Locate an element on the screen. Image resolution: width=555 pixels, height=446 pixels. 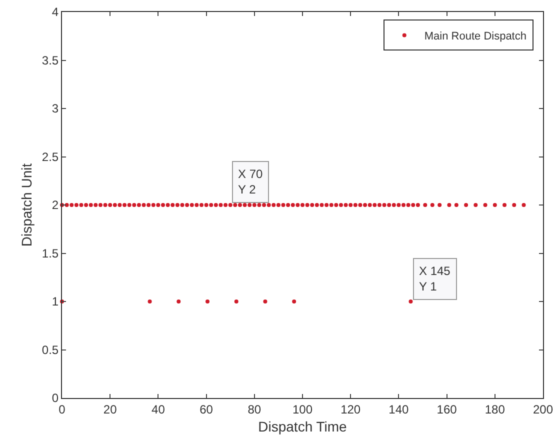
y-tick-label: 0.5 is located at coordinates (50, 349).